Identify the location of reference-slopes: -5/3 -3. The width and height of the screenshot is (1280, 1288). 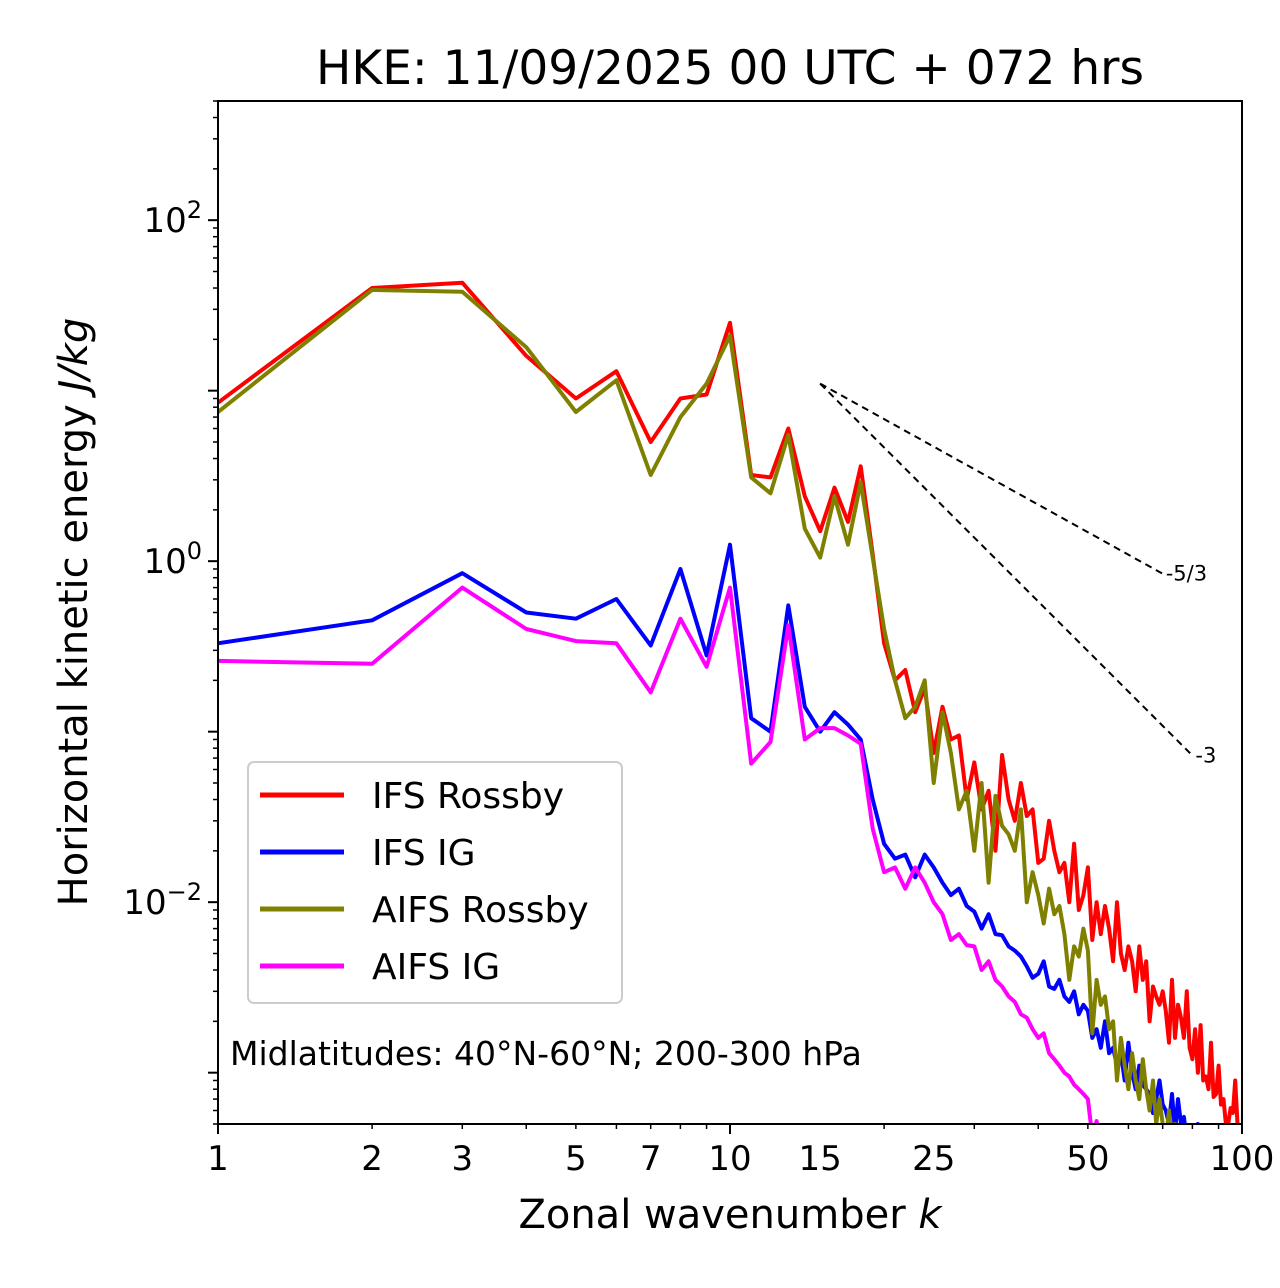
(1017, 574).